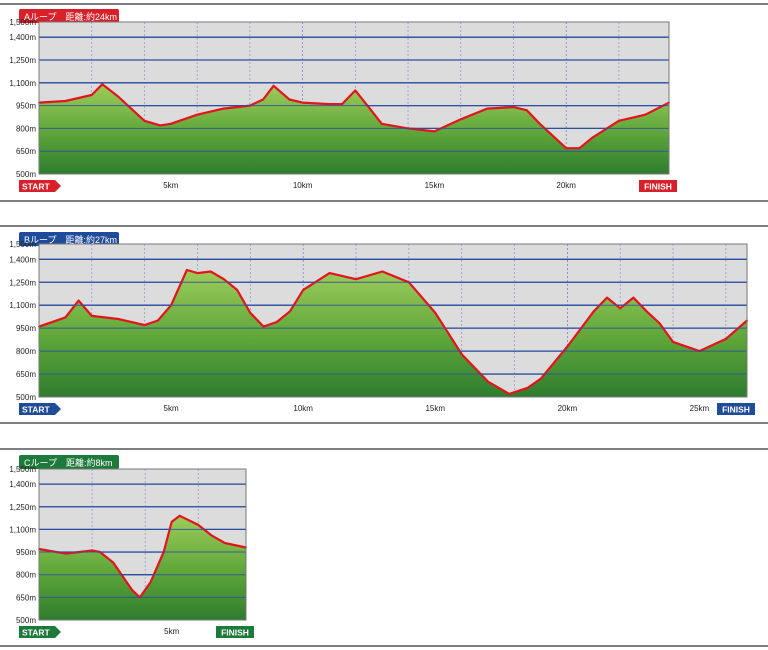 This screenshot has height=650, width=768. Describe the element at coordinates (700, 408) in the screenshot. I see `x-tick-label: 25km` at that location.